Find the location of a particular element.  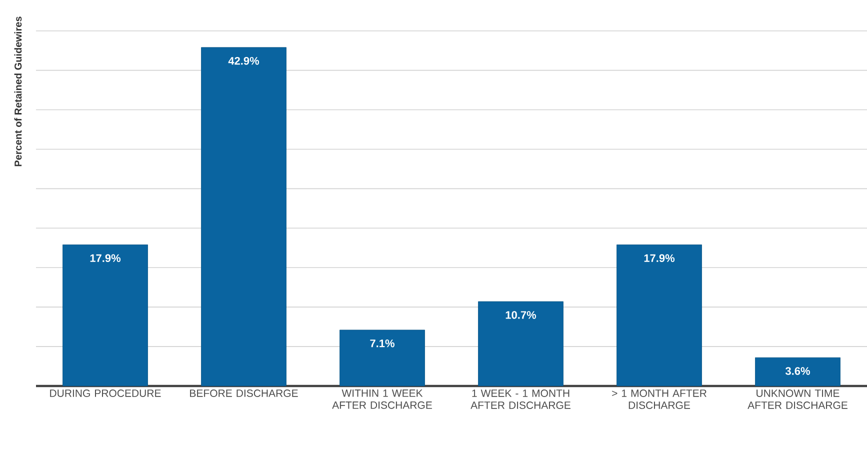

x-tick-label: DURING PROCEDURE is located at coordinates (105, 393).